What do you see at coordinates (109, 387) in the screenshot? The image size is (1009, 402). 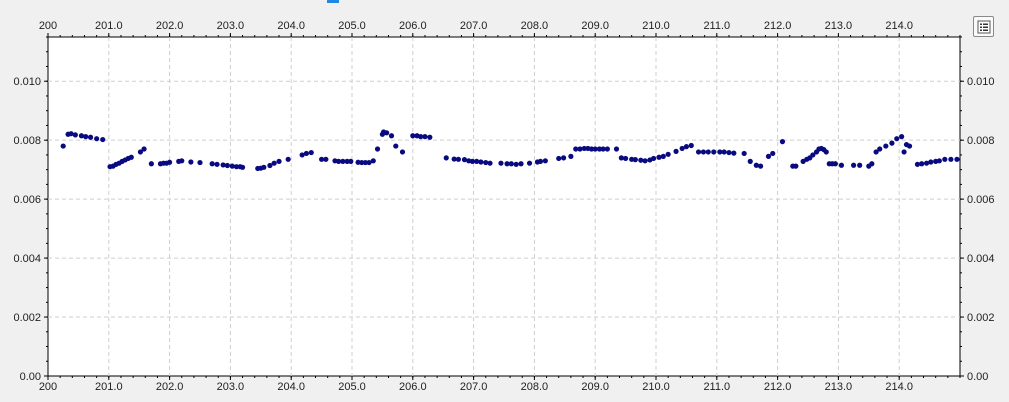 I see `x-tick-label-bottom: 201.0` at bounding box center [109, 387].